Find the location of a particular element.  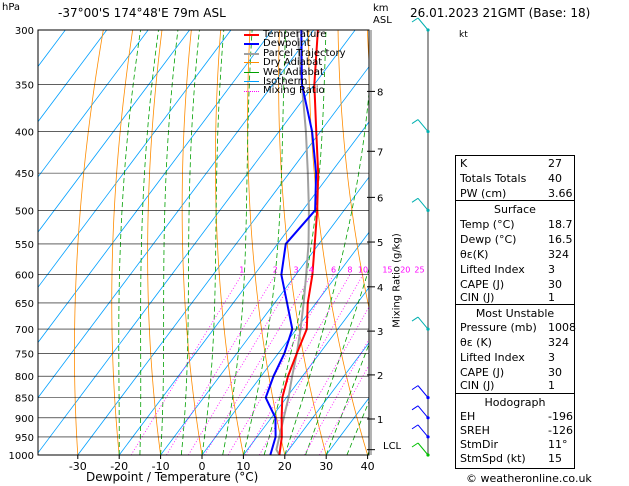

index-row-k: K 27 is located at coordinates (511, 163).